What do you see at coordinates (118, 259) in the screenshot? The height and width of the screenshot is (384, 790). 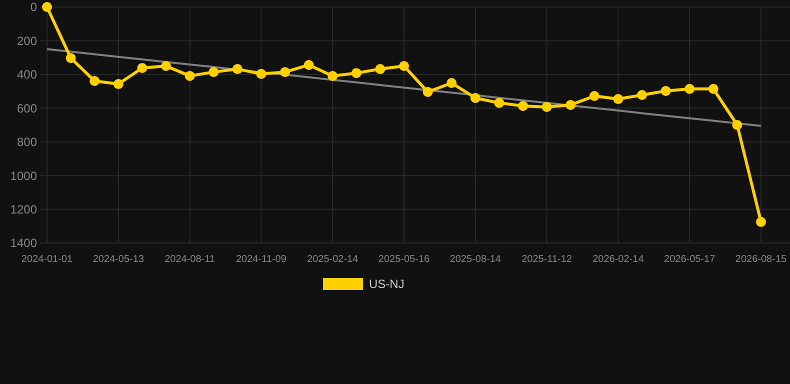 I see `x-tick-label: 2024-05-13` at bounding box center [118, 259].